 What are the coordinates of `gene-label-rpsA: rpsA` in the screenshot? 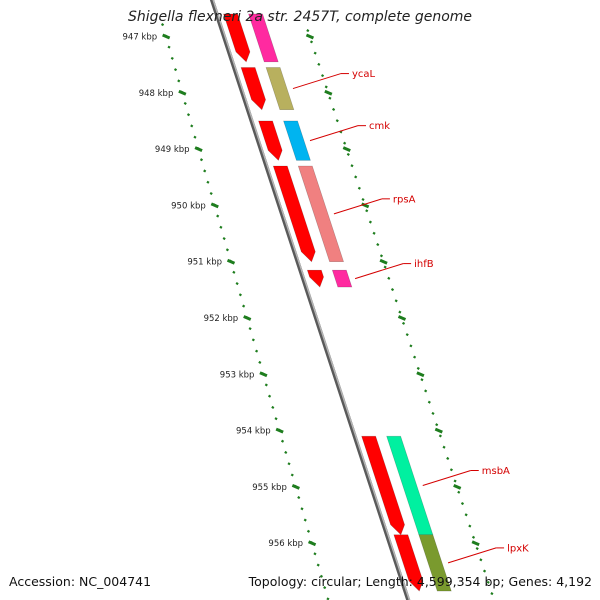 It's located at (404, 199).